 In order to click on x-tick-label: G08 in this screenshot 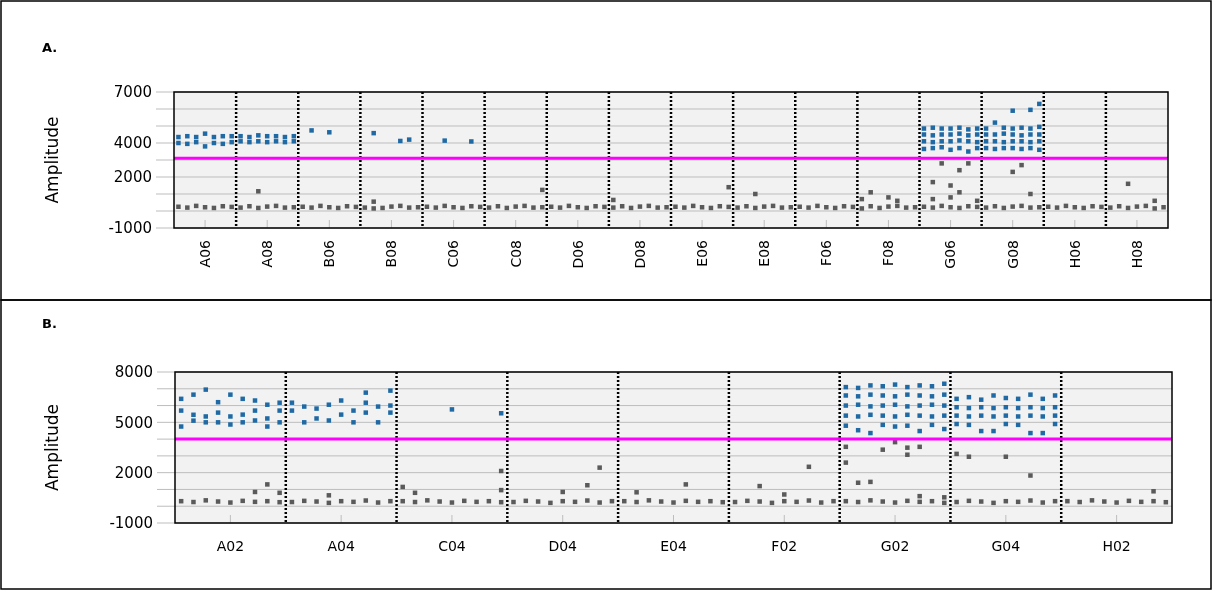, I will do `click(1012, 254)`.